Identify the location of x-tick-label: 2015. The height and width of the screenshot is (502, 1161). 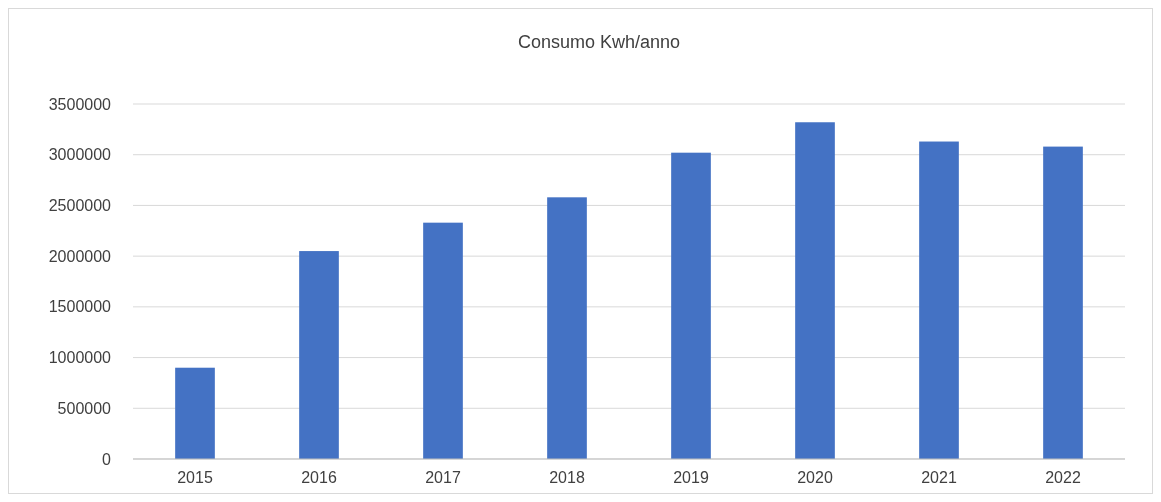
(195, 477).